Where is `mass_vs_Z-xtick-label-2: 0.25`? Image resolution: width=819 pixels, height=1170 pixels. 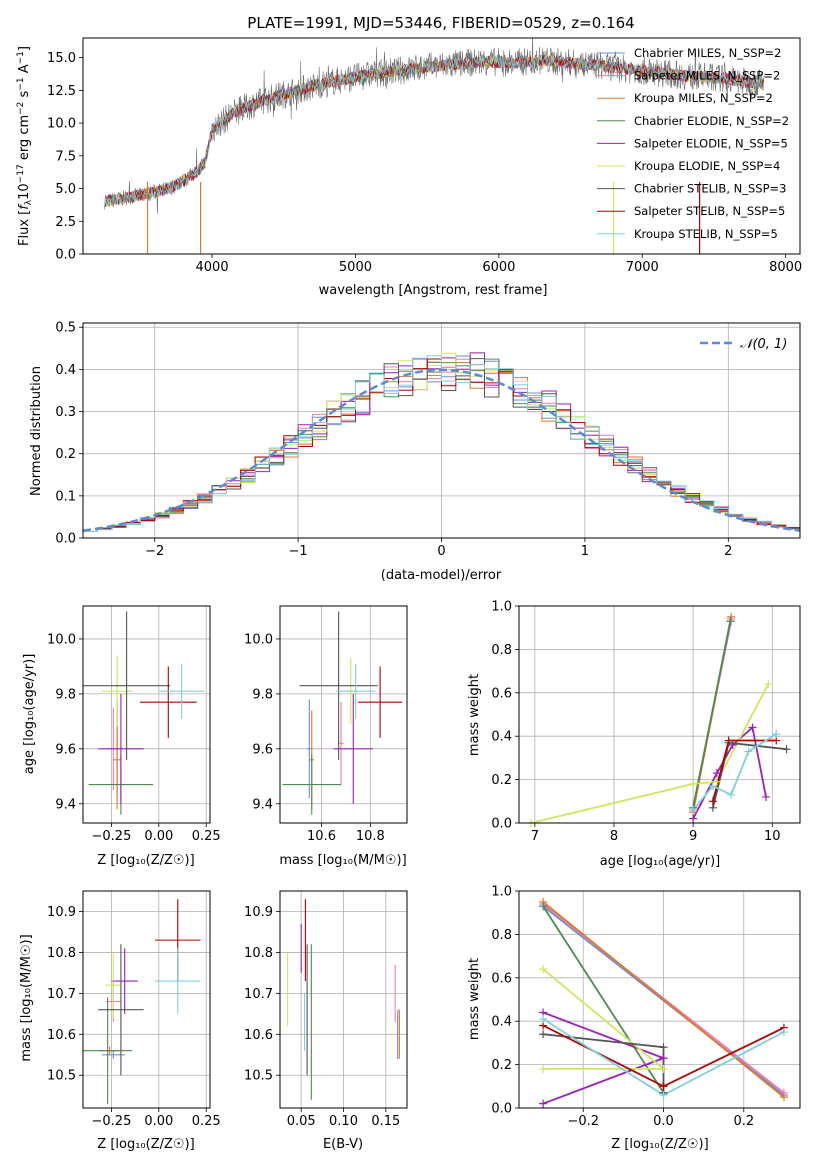
mass_vs_Z-xtick-label-2: 0.25 is located at coordinates (206, 1121).